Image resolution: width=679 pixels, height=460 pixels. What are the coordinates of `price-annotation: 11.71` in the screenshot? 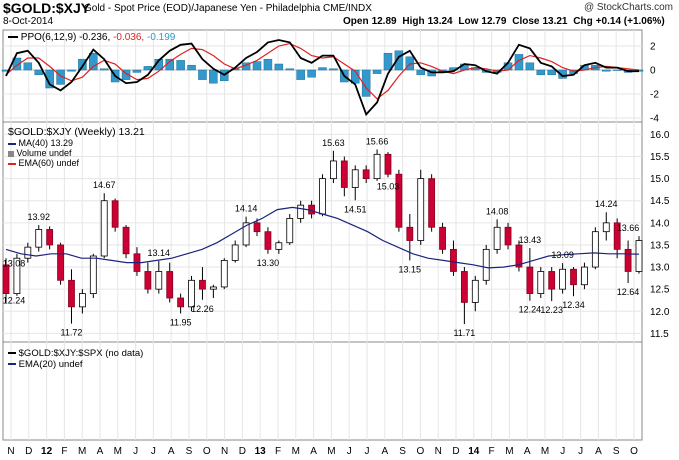 It's located at (464, 333).